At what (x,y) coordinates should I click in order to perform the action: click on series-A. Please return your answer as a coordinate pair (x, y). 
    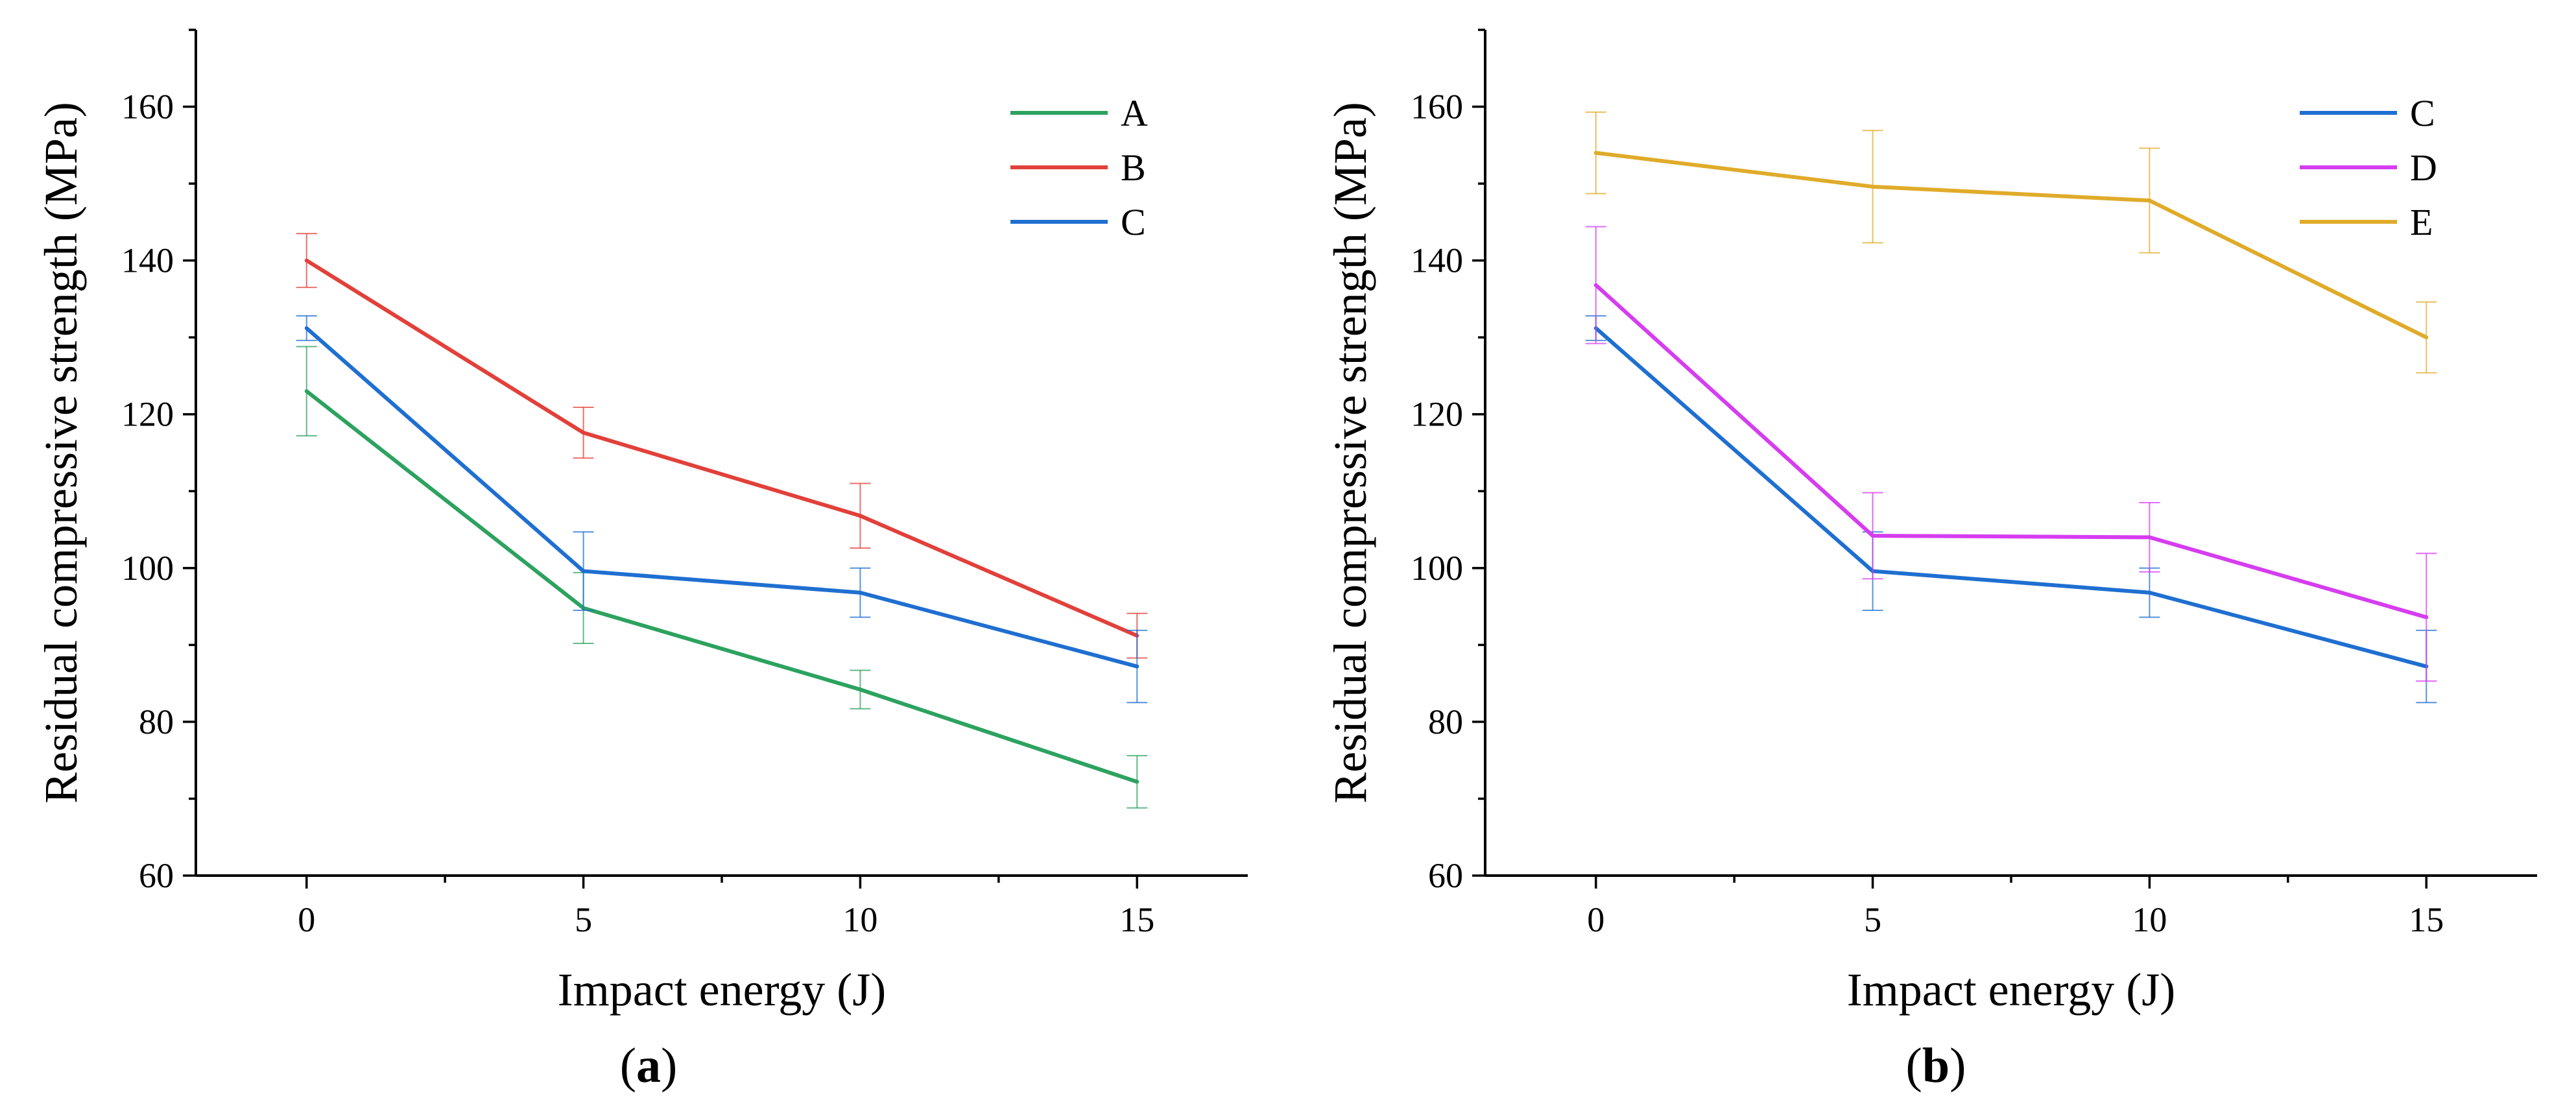
    Looking at the image, I should click on (722, 577).